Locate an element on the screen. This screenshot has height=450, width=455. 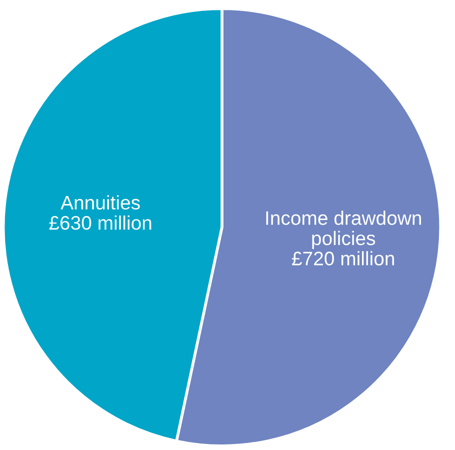
slice-label: Annuities is located at coordinates (100, 202).